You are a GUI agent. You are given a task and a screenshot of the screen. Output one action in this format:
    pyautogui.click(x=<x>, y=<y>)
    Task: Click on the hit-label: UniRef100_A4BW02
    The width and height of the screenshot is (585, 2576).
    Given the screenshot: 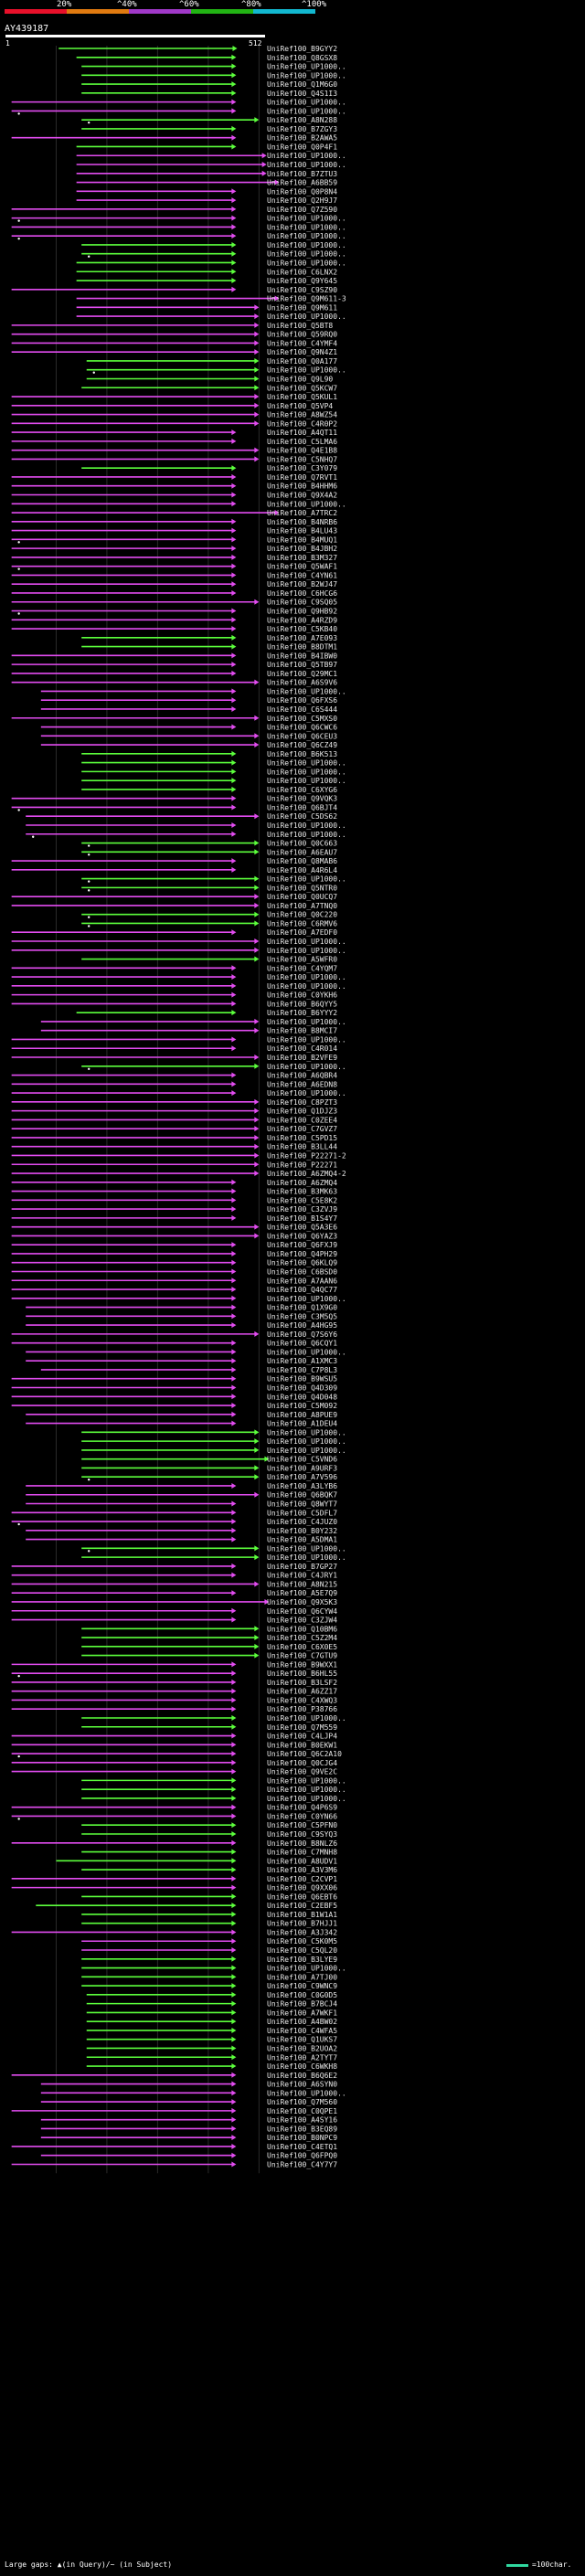 What is the action you would take?
    pyautogui.click(x=302, y=2022)
    